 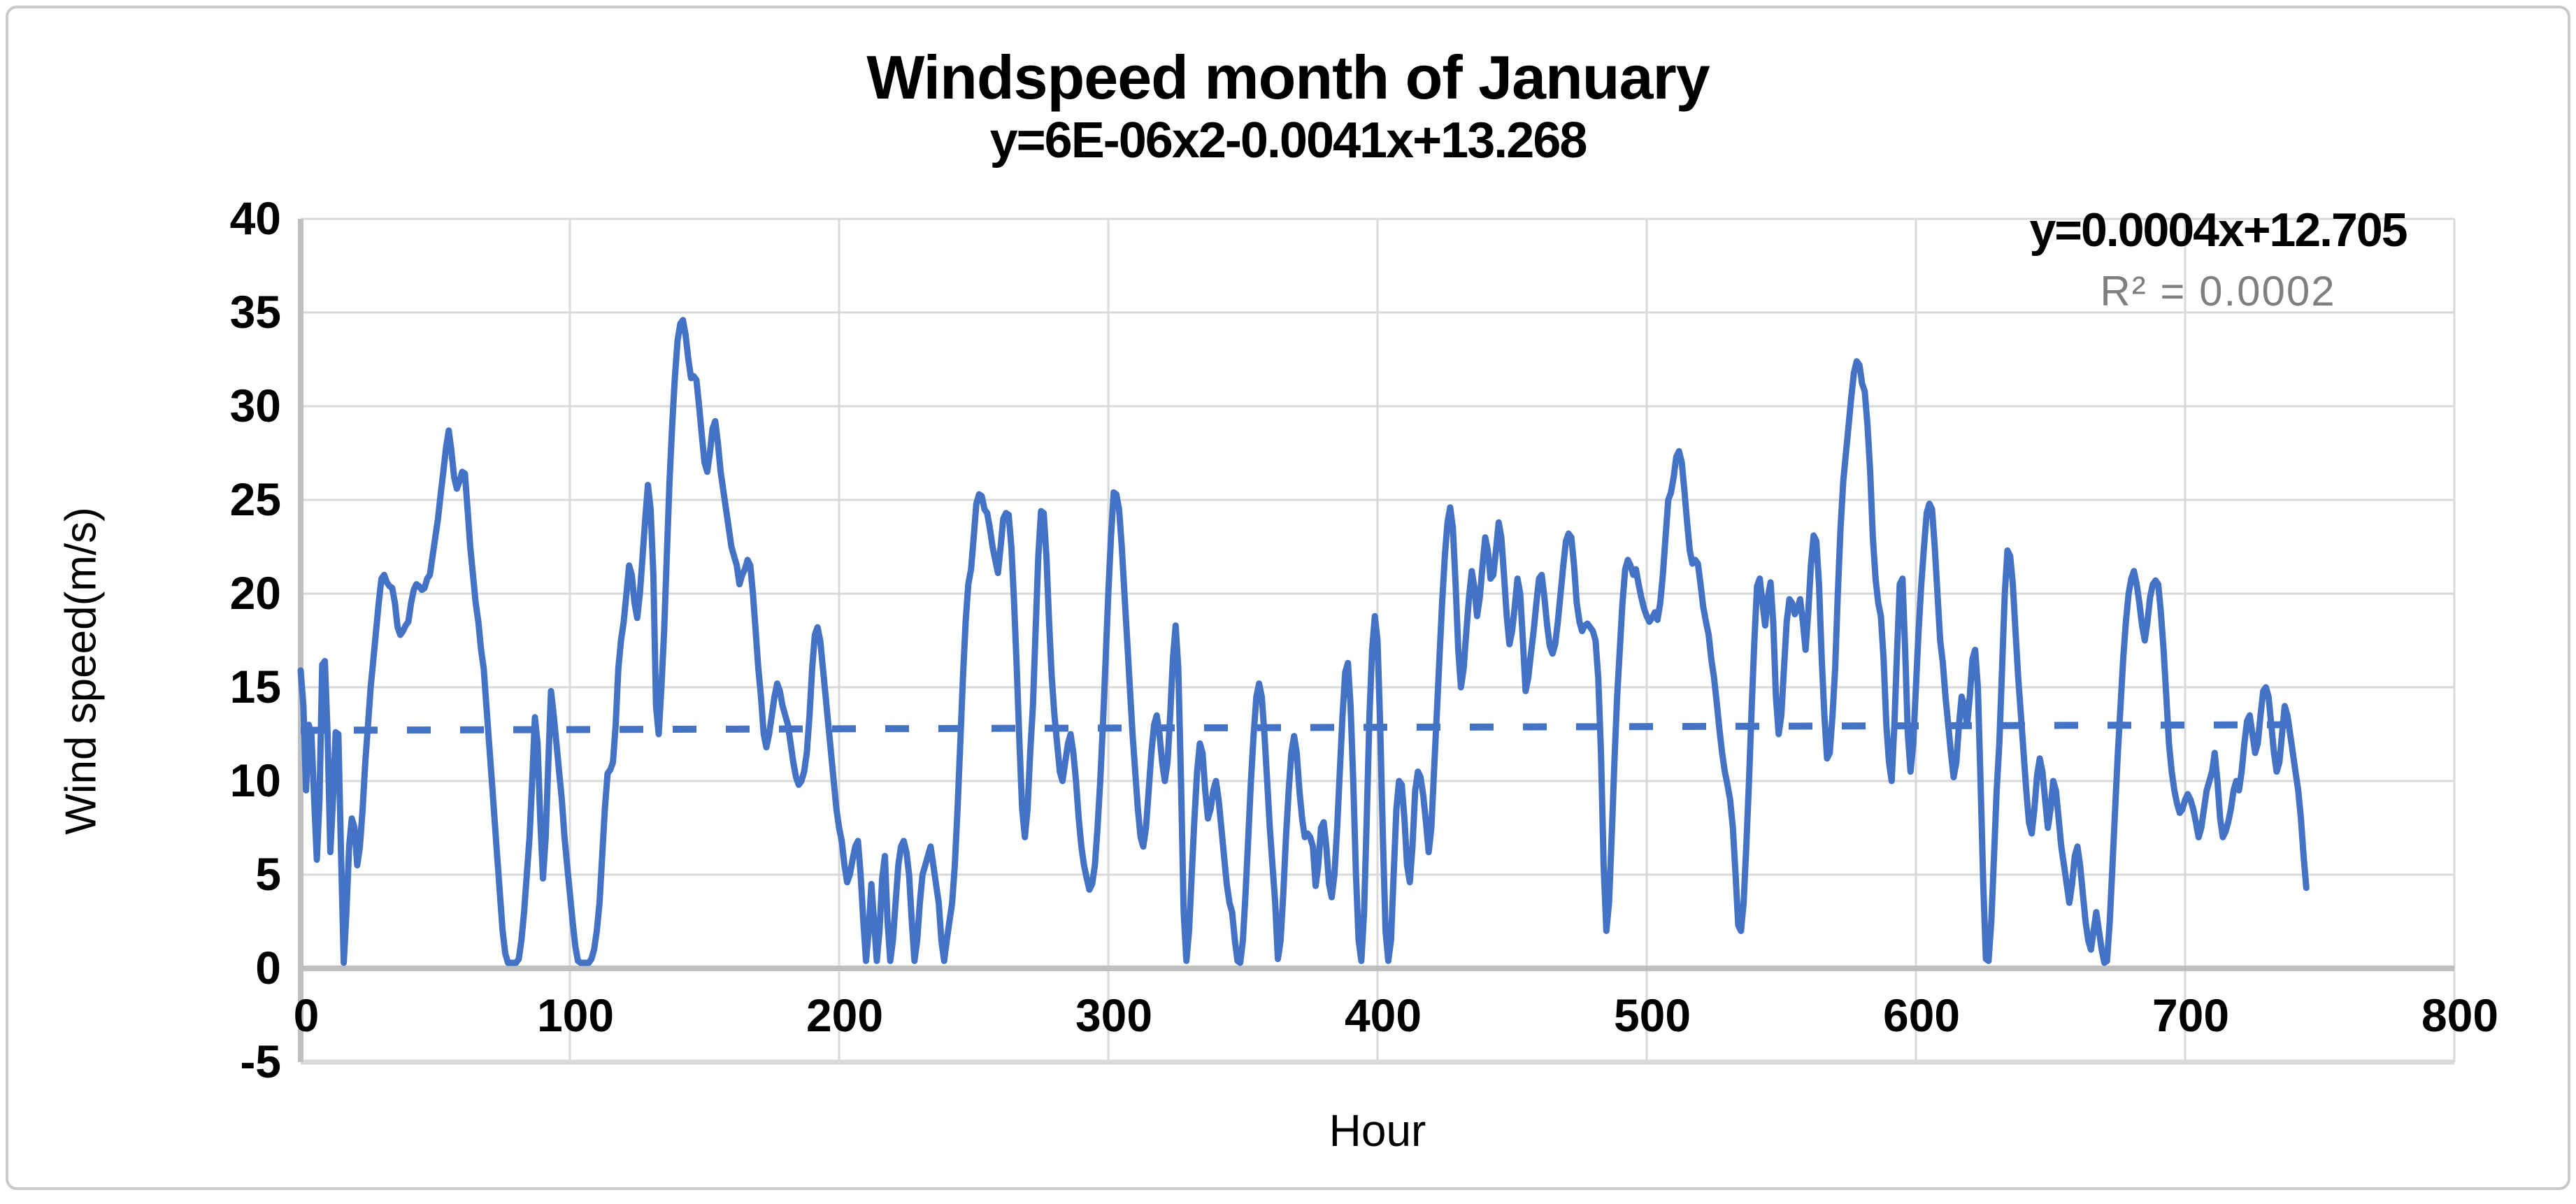 I want to click on x-tick-label: 500, so click(x=1652, y=1015).